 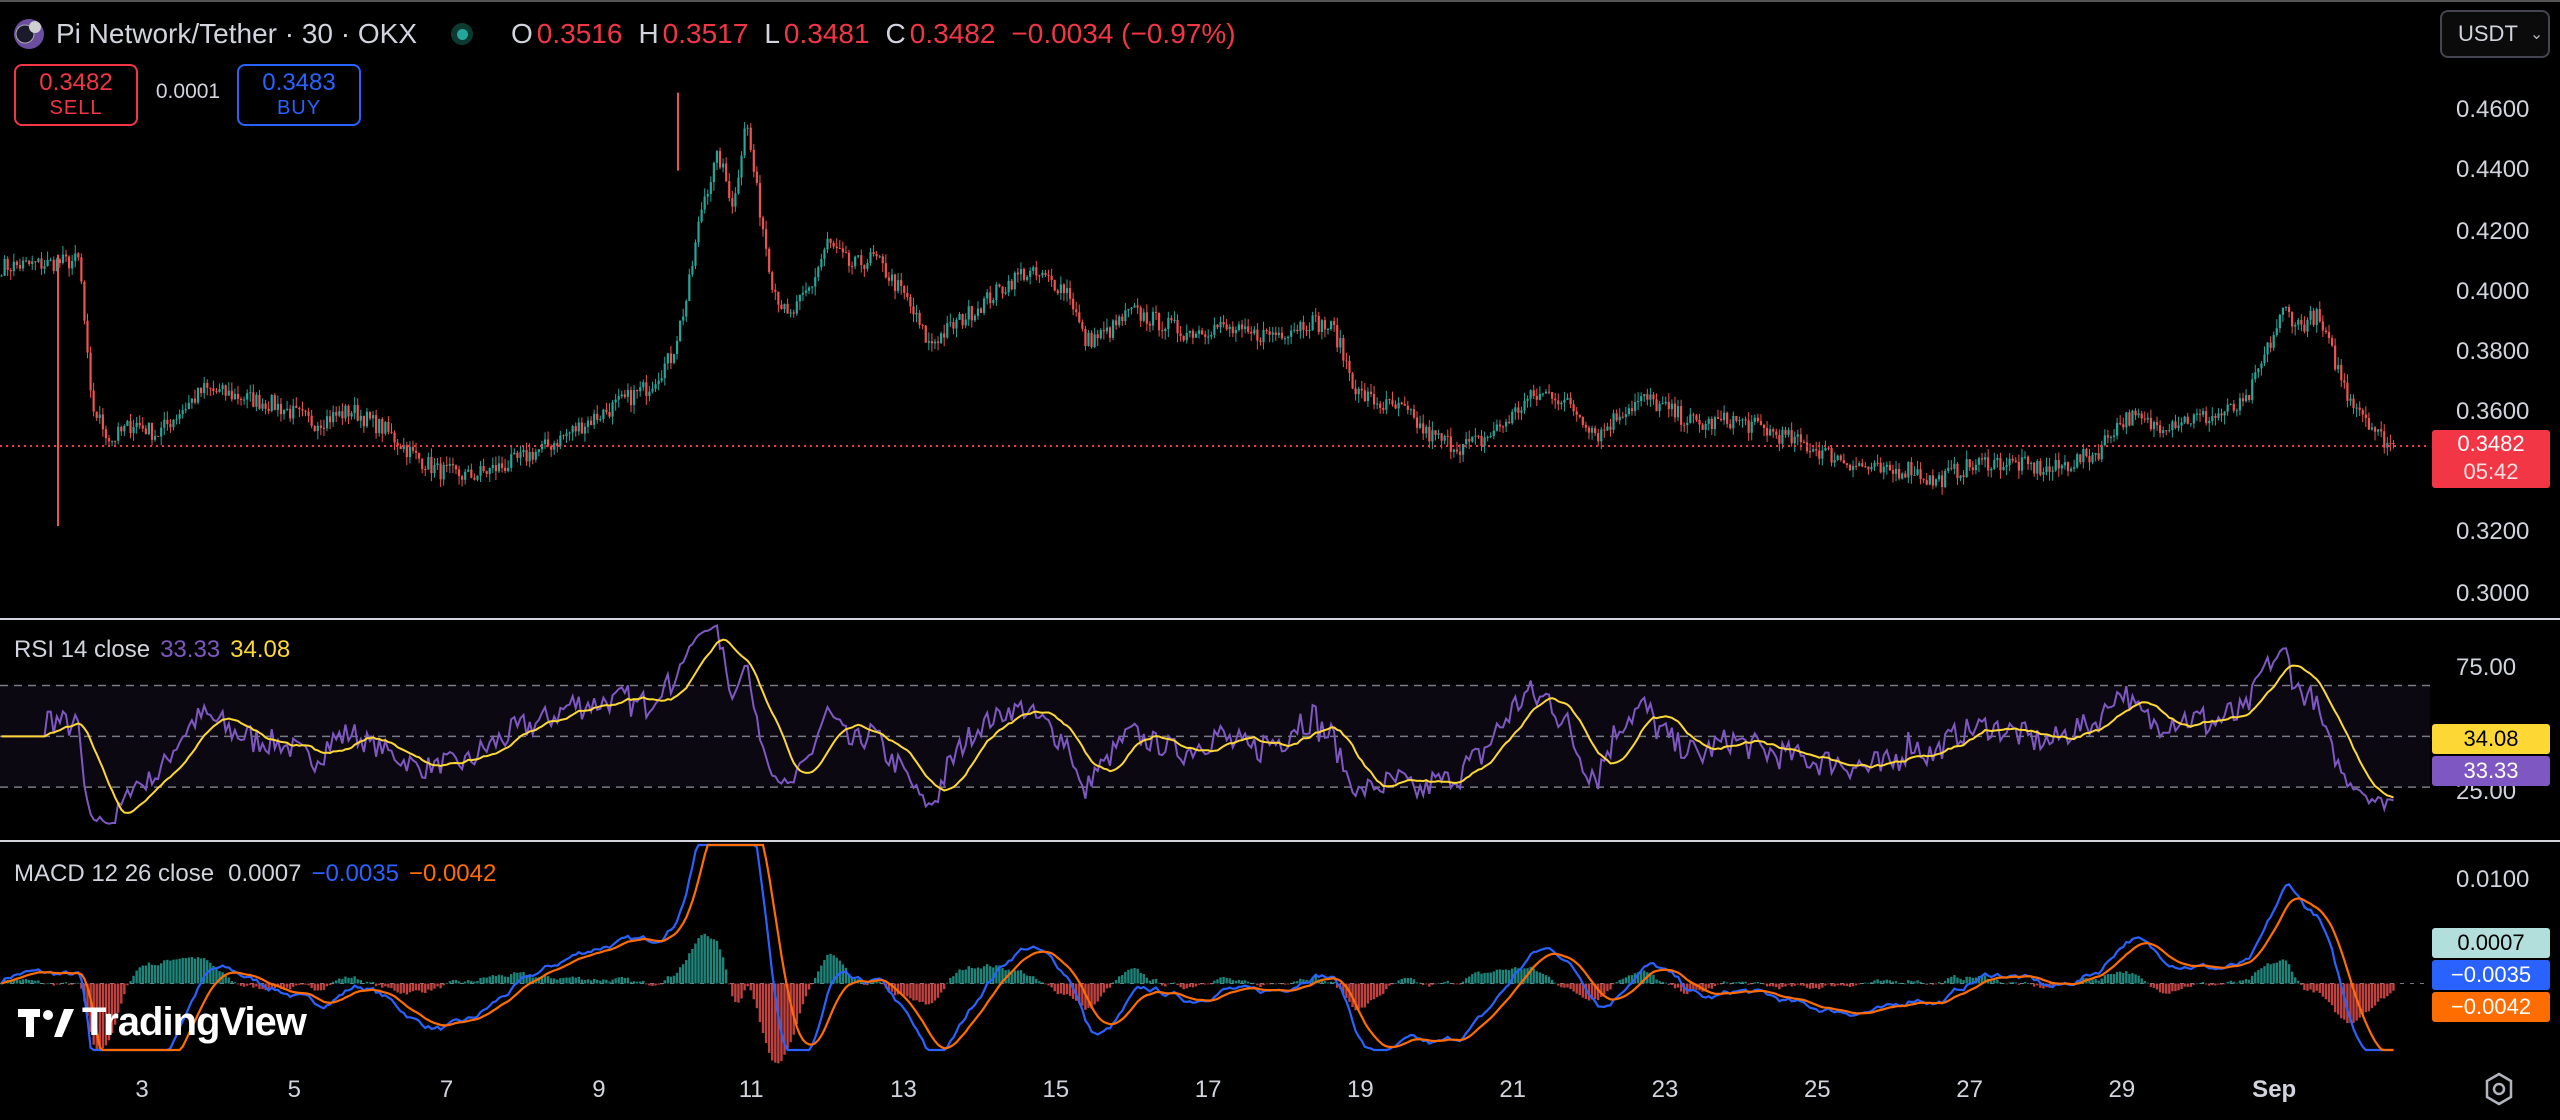 What do you see at coordinates (152, 650) in the screenshot?
I see `rsi-legend: RSI 14 close 33.33 34.08` at bounding box center [152, 650].